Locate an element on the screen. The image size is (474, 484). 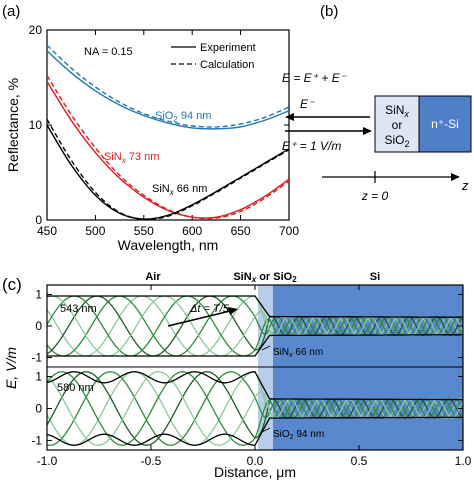
panel-b-label: (b) is located at coordinates (329, 11).